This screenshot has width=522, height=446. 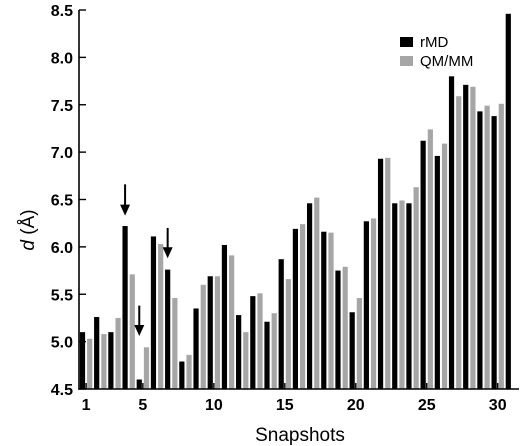 What do you see at coordinates (62, 295) in the screenshot?
I see `y-tick-label: 5.5` at bounding box center [62, 295].